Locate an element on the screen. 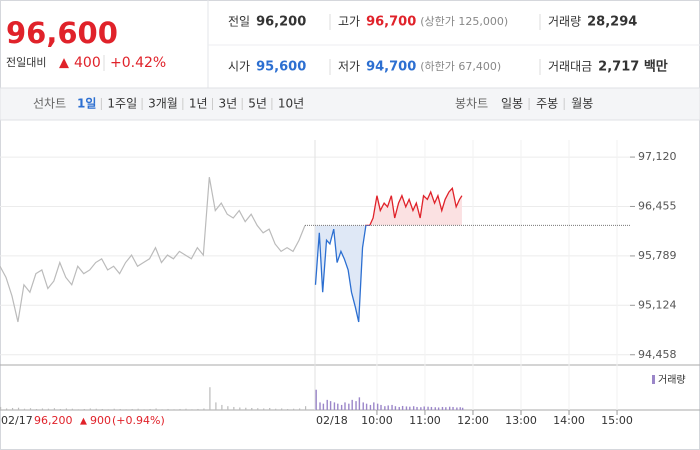 The width and height of the screenshot is (700, 450). period-tab: 5년 is located at coordinates (257, 104).